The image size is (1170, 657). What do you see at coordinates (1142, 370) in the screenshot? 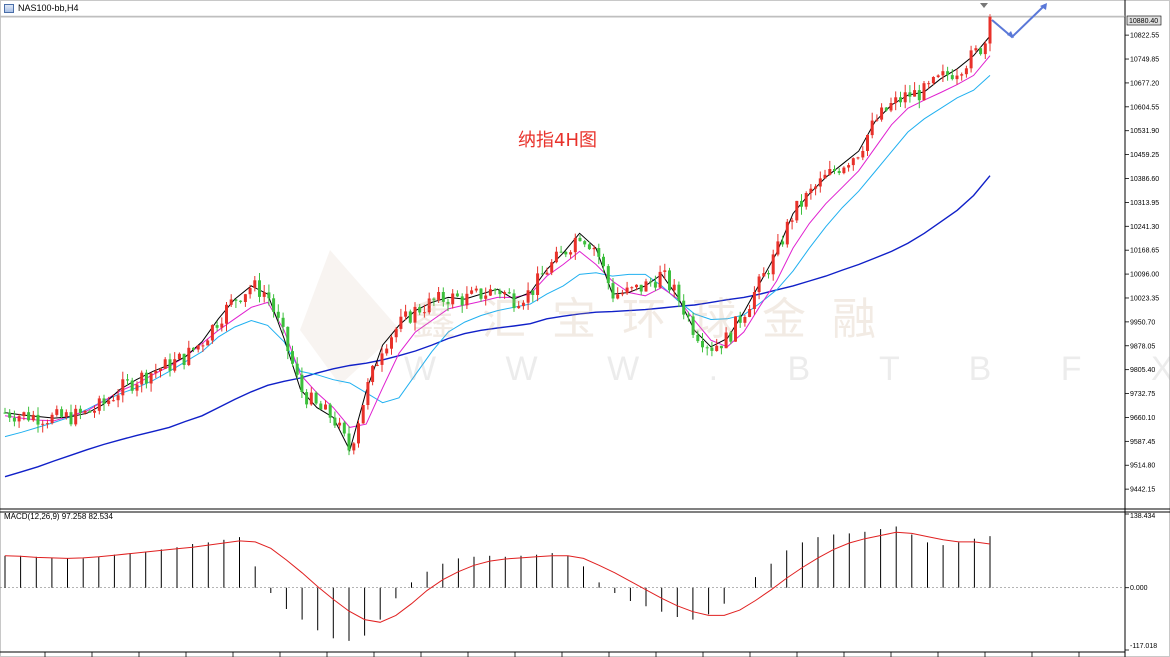
I see `price-tick-label: 9805.40` at bounding box center [1142, 370].